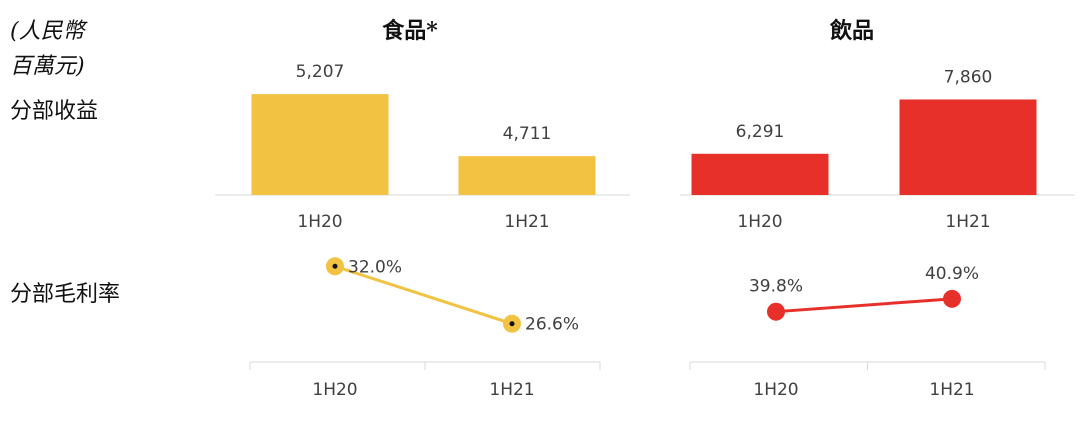 The image size is (1080, 429). What do you see at coordinates (49, 31) in the screenshot?
I see `unit-label: (人民幣` at bounding box center [49, 31].